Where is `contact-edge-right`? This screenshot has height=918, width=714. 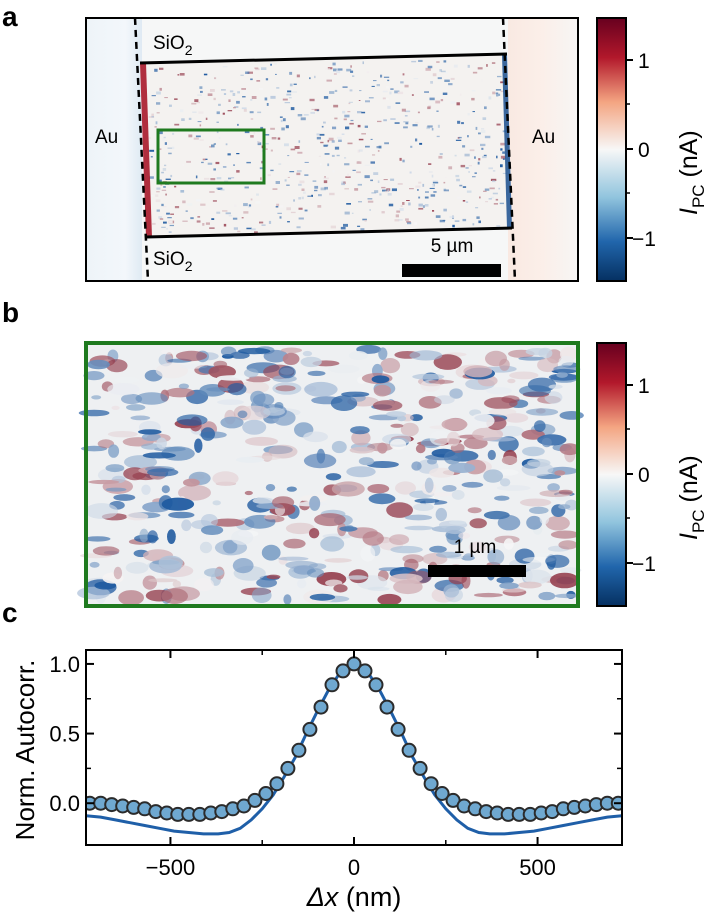
contact-edge-right is located at coordinates (509, 149).